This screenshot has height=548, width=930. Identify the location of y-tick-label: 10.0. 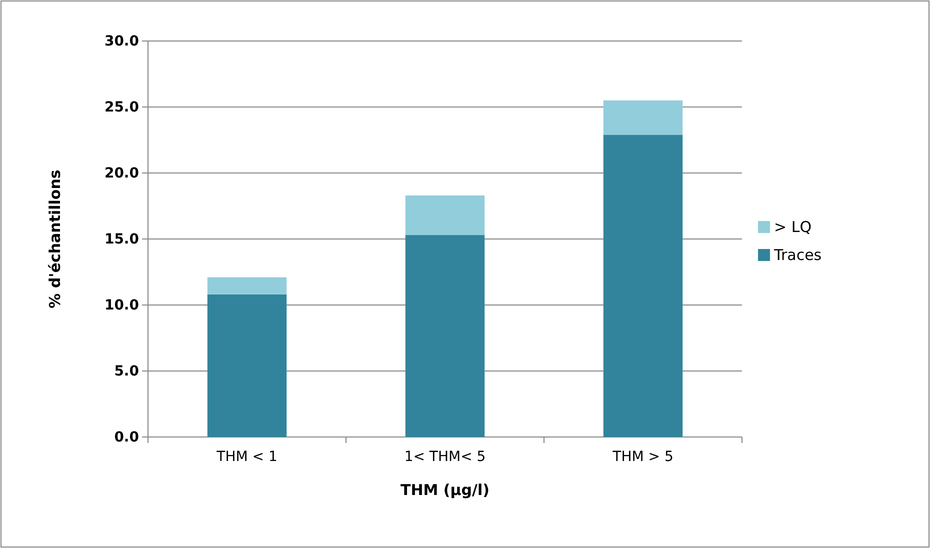
(122, 305).